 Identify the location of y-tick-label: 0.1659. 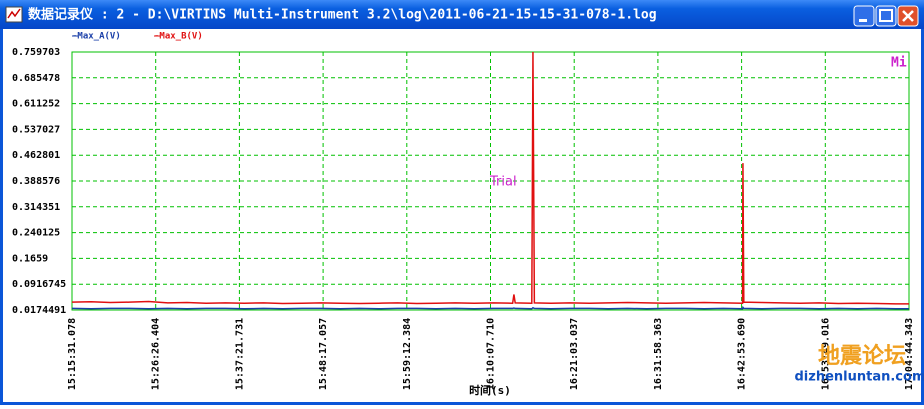
(30, 258).